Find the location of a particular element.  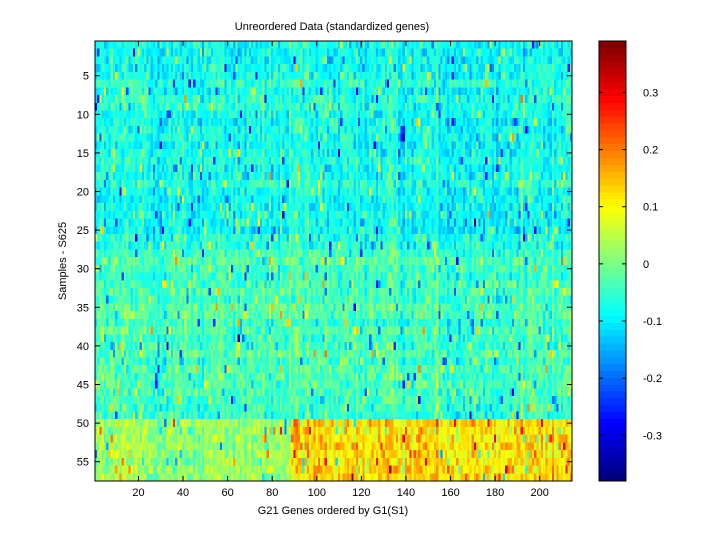

colorbar-tick-label: 0 is located at coordinates (646, 265).